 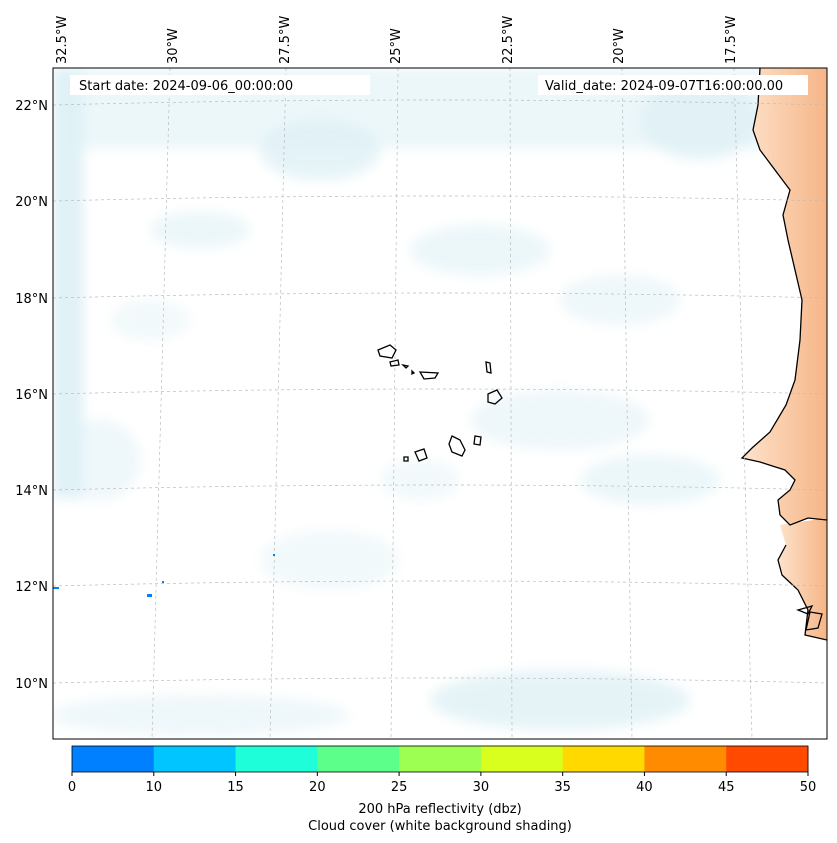 I want to click on lon-label: 27.5°W, so click(x=285, y=40).